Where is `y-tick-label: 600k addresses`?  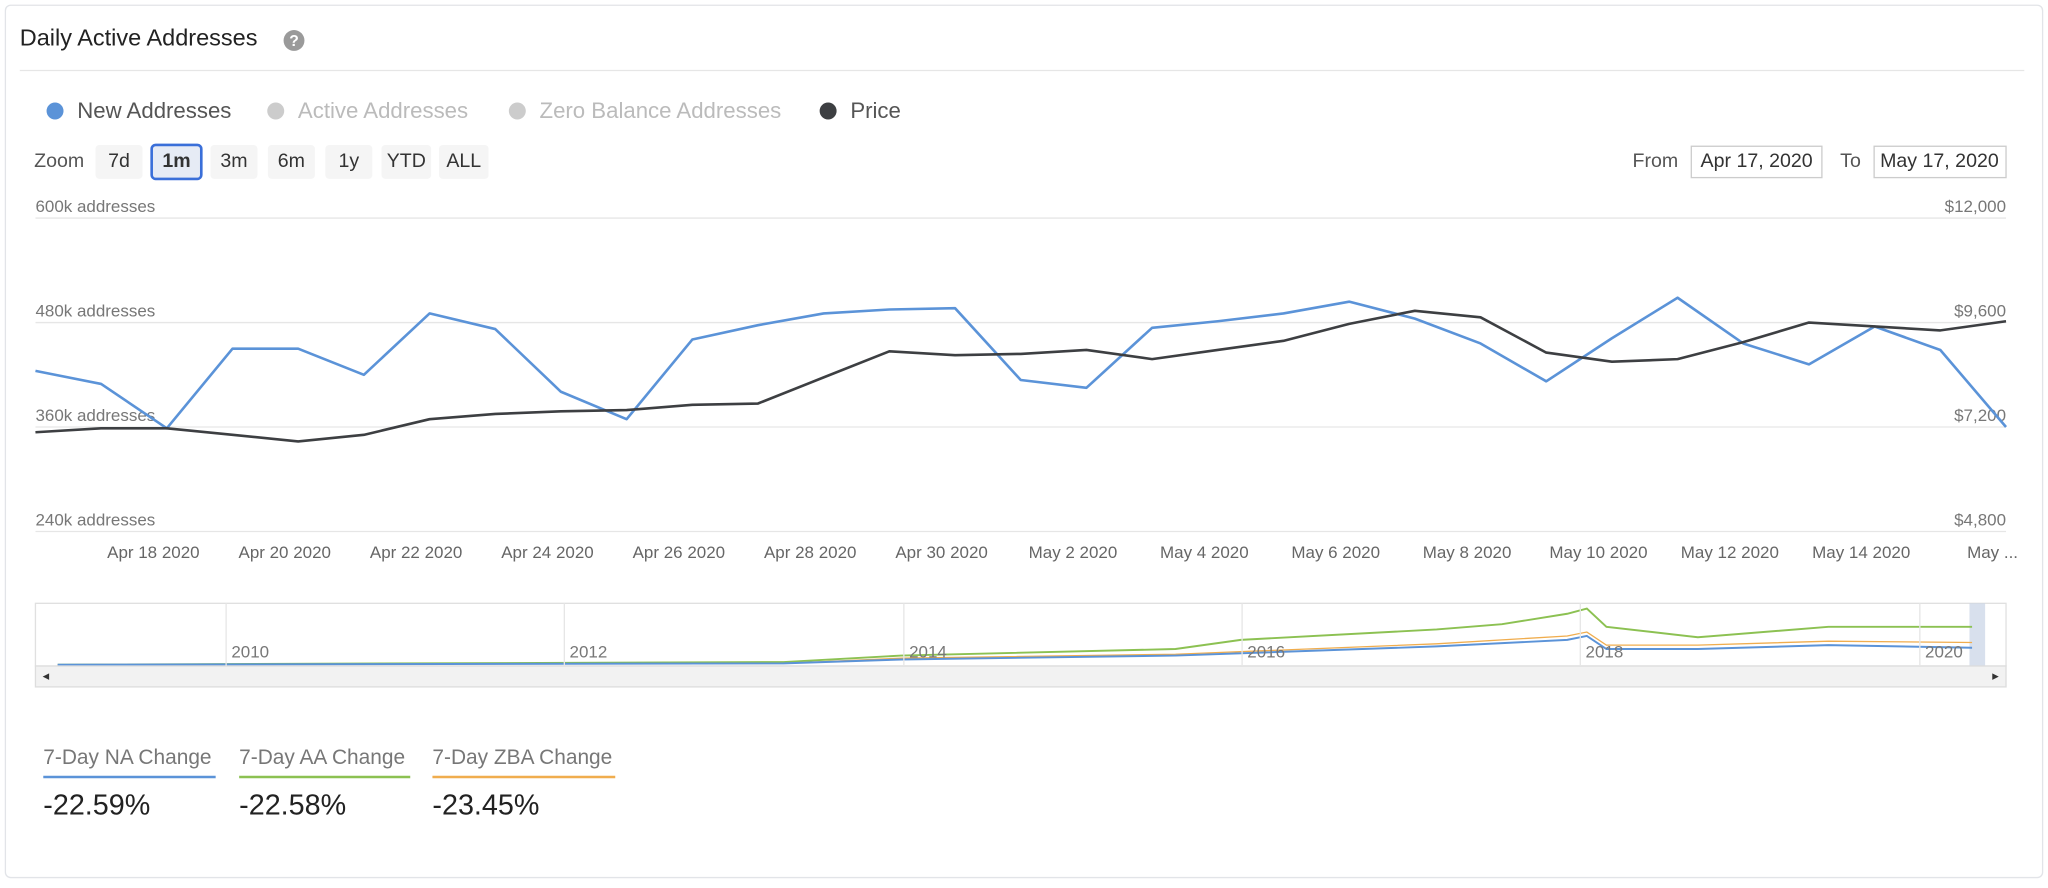
y-tick-label: 600k addresses is located at coordinates (95, 206).